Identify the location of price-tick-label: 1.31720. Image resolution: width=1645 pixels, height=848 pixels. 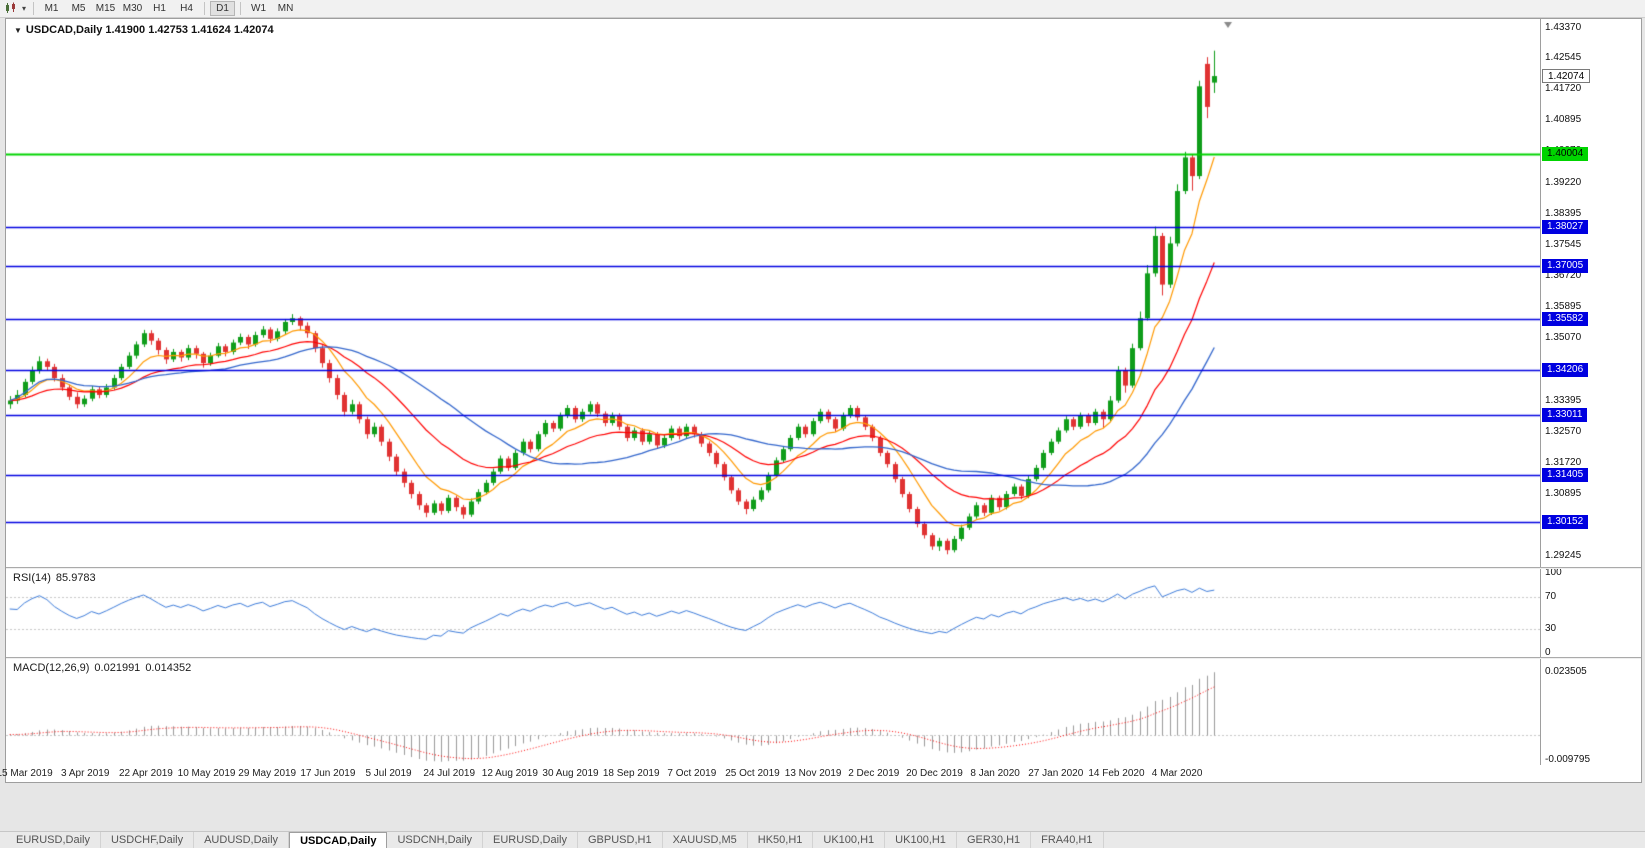
(1563, 463).